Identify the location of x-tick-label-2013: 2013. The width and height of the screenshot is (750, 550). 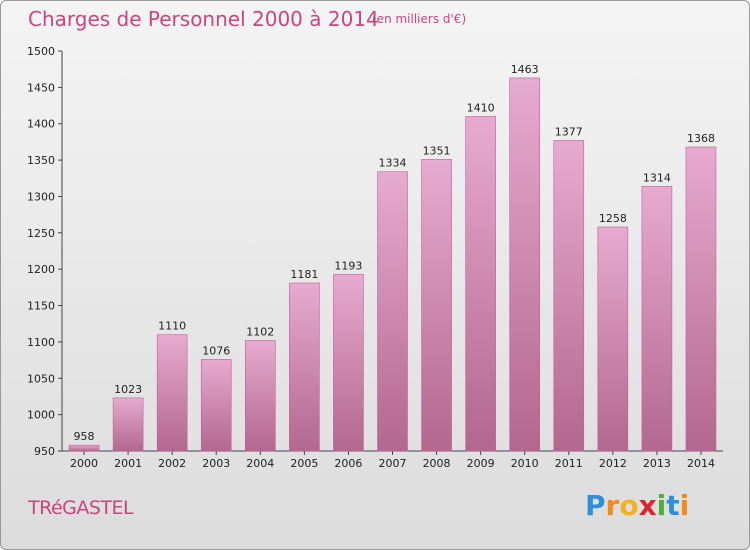
(657, 463).